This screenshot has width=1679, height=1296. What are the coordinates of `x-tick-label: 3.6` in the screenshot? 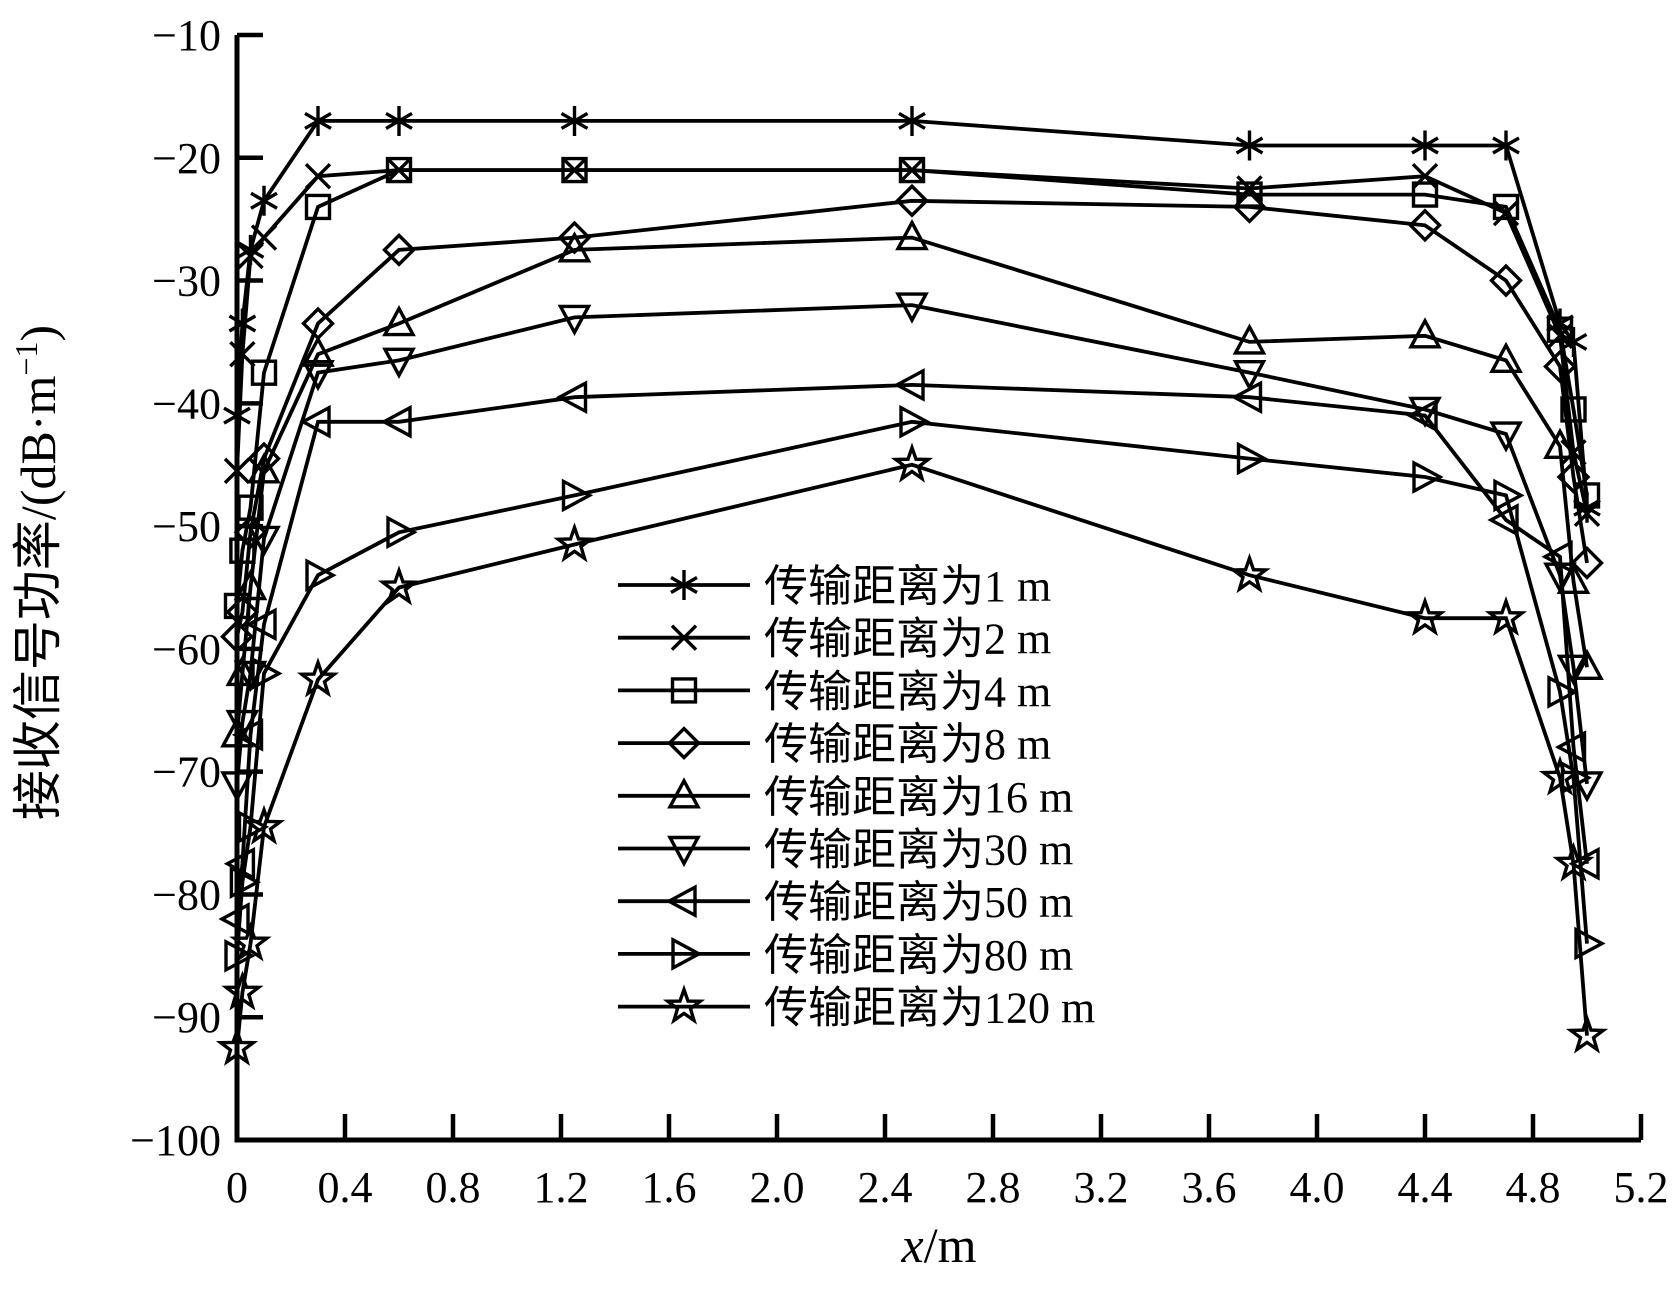 It's located at (1209, 1187).